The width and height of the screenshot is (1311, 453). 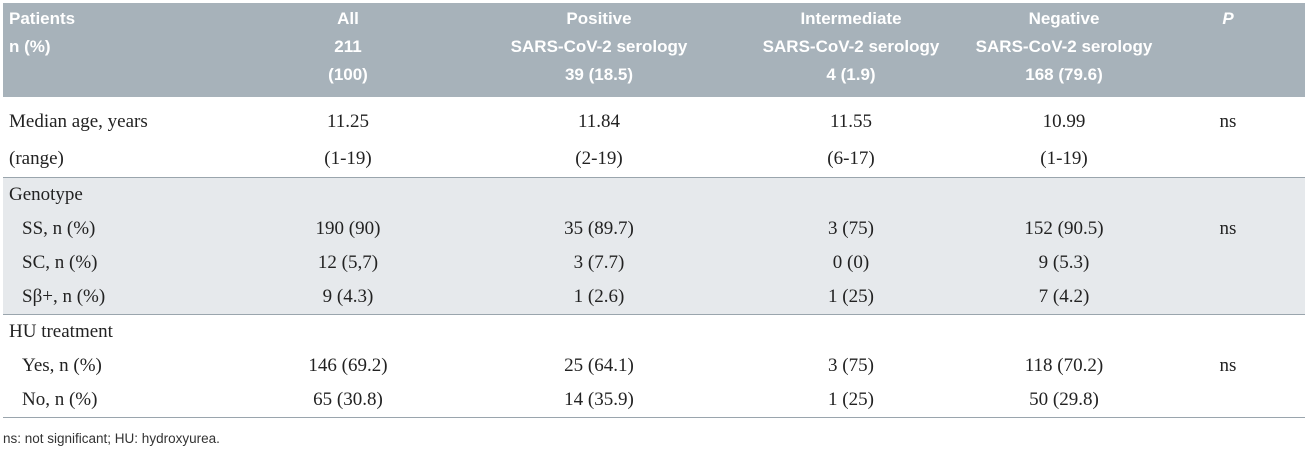 I want to click on table-row: Sβ+, n (%) 9 (4.3) 1 (2.6) 1 (25) 7 (4.2), so click(x=654, y=297).